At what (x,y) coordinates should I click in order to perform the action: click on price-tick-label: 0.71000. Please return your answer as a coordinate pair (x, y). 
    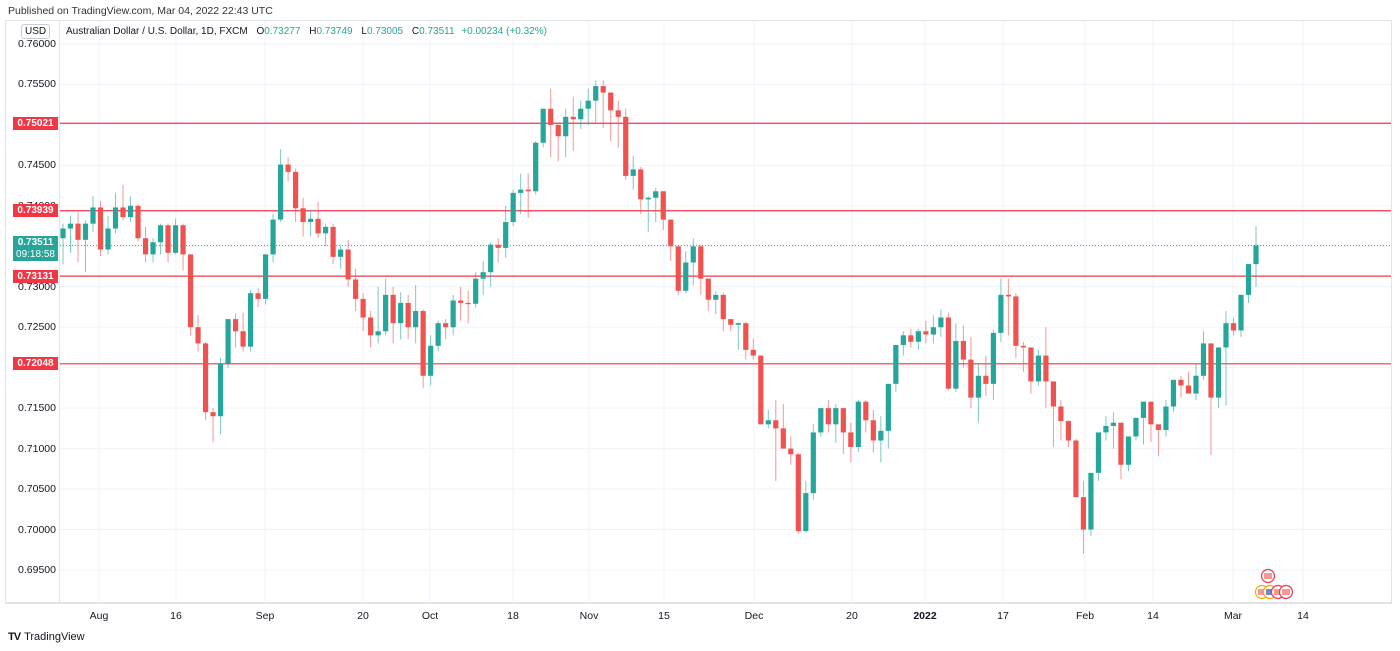
    Looking at the image, I should click on (37, 448).